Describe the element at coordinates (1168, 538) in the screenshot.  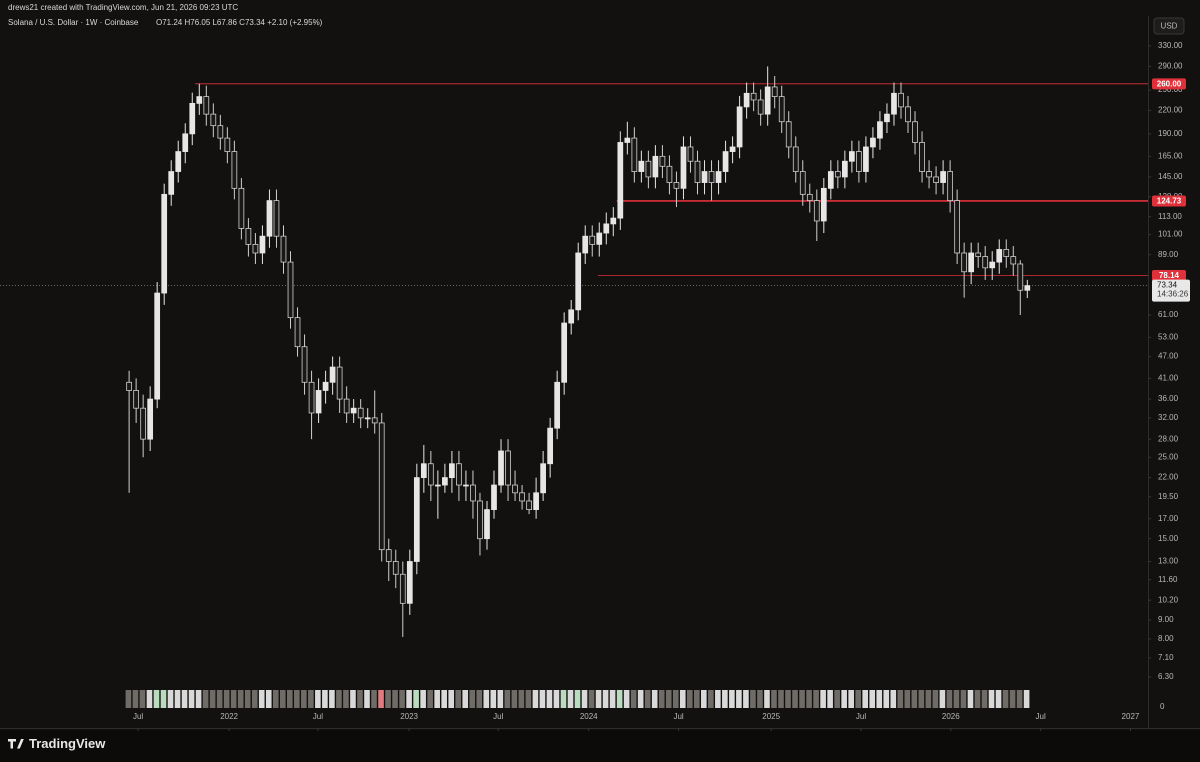
I see `y-tick-label: 15.00` at that location.